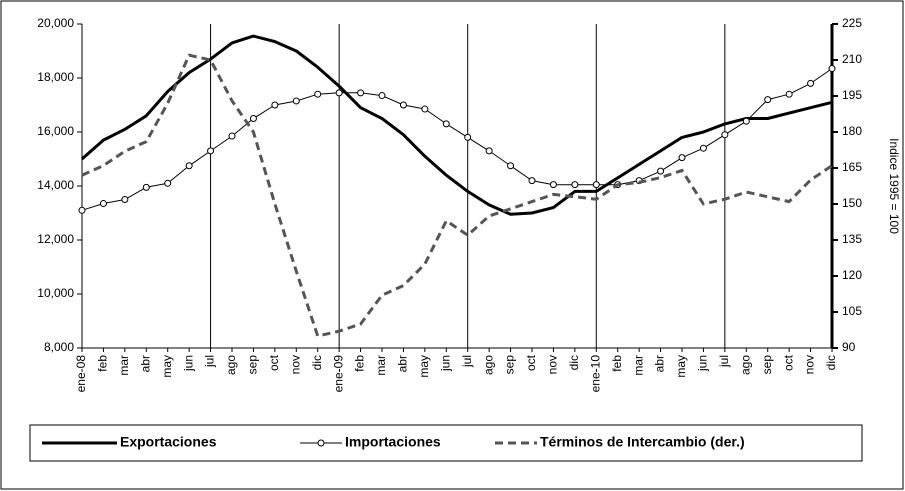 This screenshot has width=905, height=491. Describe the element at coordinates (446, 443) in the screenshot. I see `legend-box` at that location.